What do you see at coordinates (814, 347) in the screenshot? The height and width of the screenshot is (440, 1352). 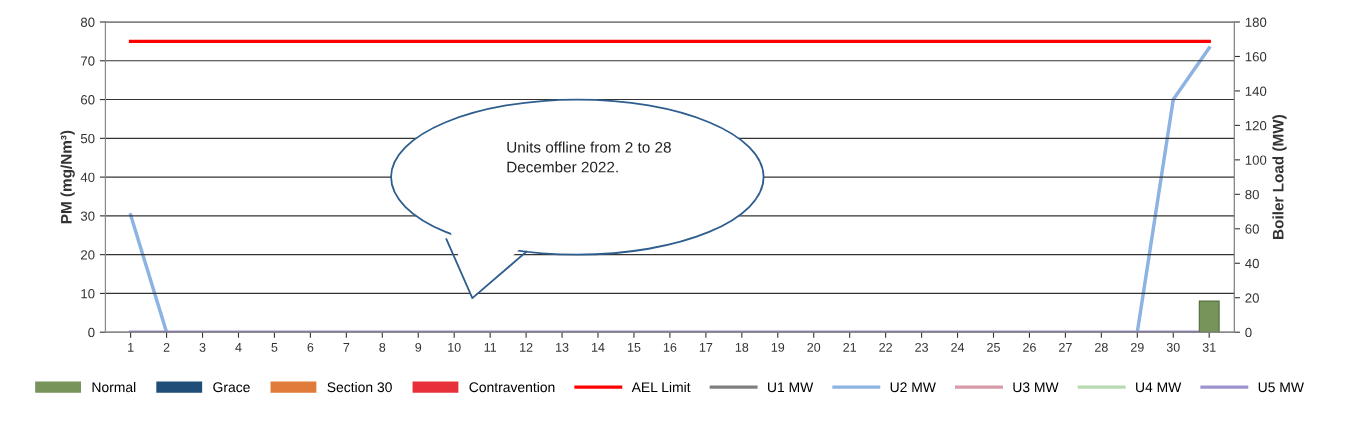 I see `x-tick-label: 20` at bounding box center [814, 347].